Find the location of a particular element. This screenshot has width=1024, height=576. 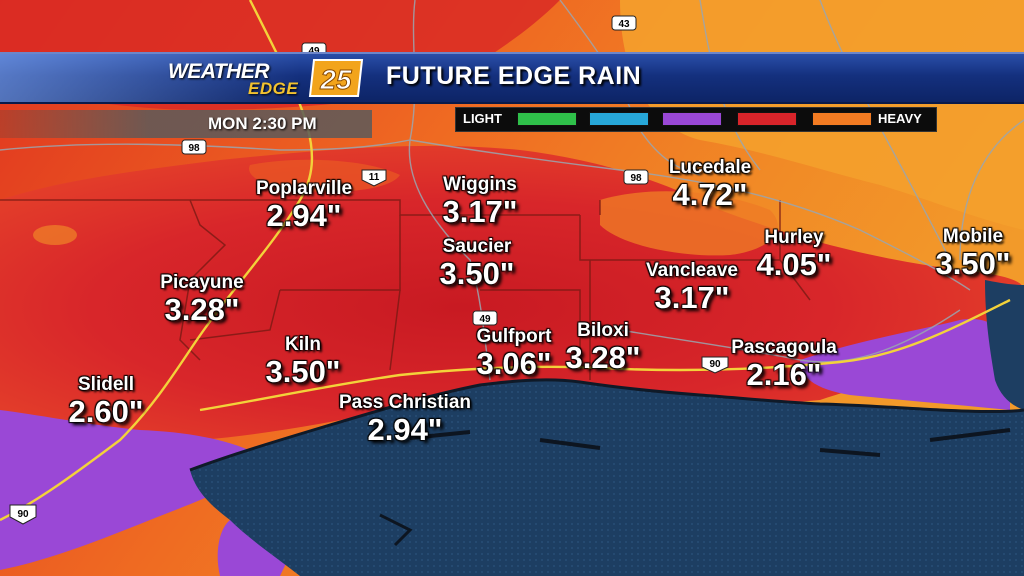

city-label-picayune: Picayune 3.28" is located at coordinates (201, 299).